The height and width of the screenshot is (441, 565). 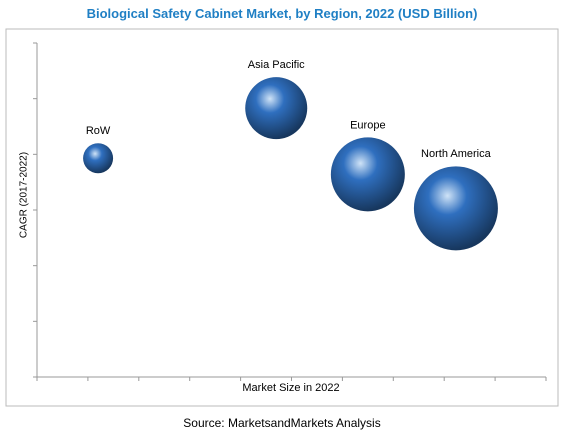 What do you see at coordinates (281, 423) in the screenshot?
I see `source-note: Source: MarketsandMarkets Analysis` at bounding box center [281, 423].